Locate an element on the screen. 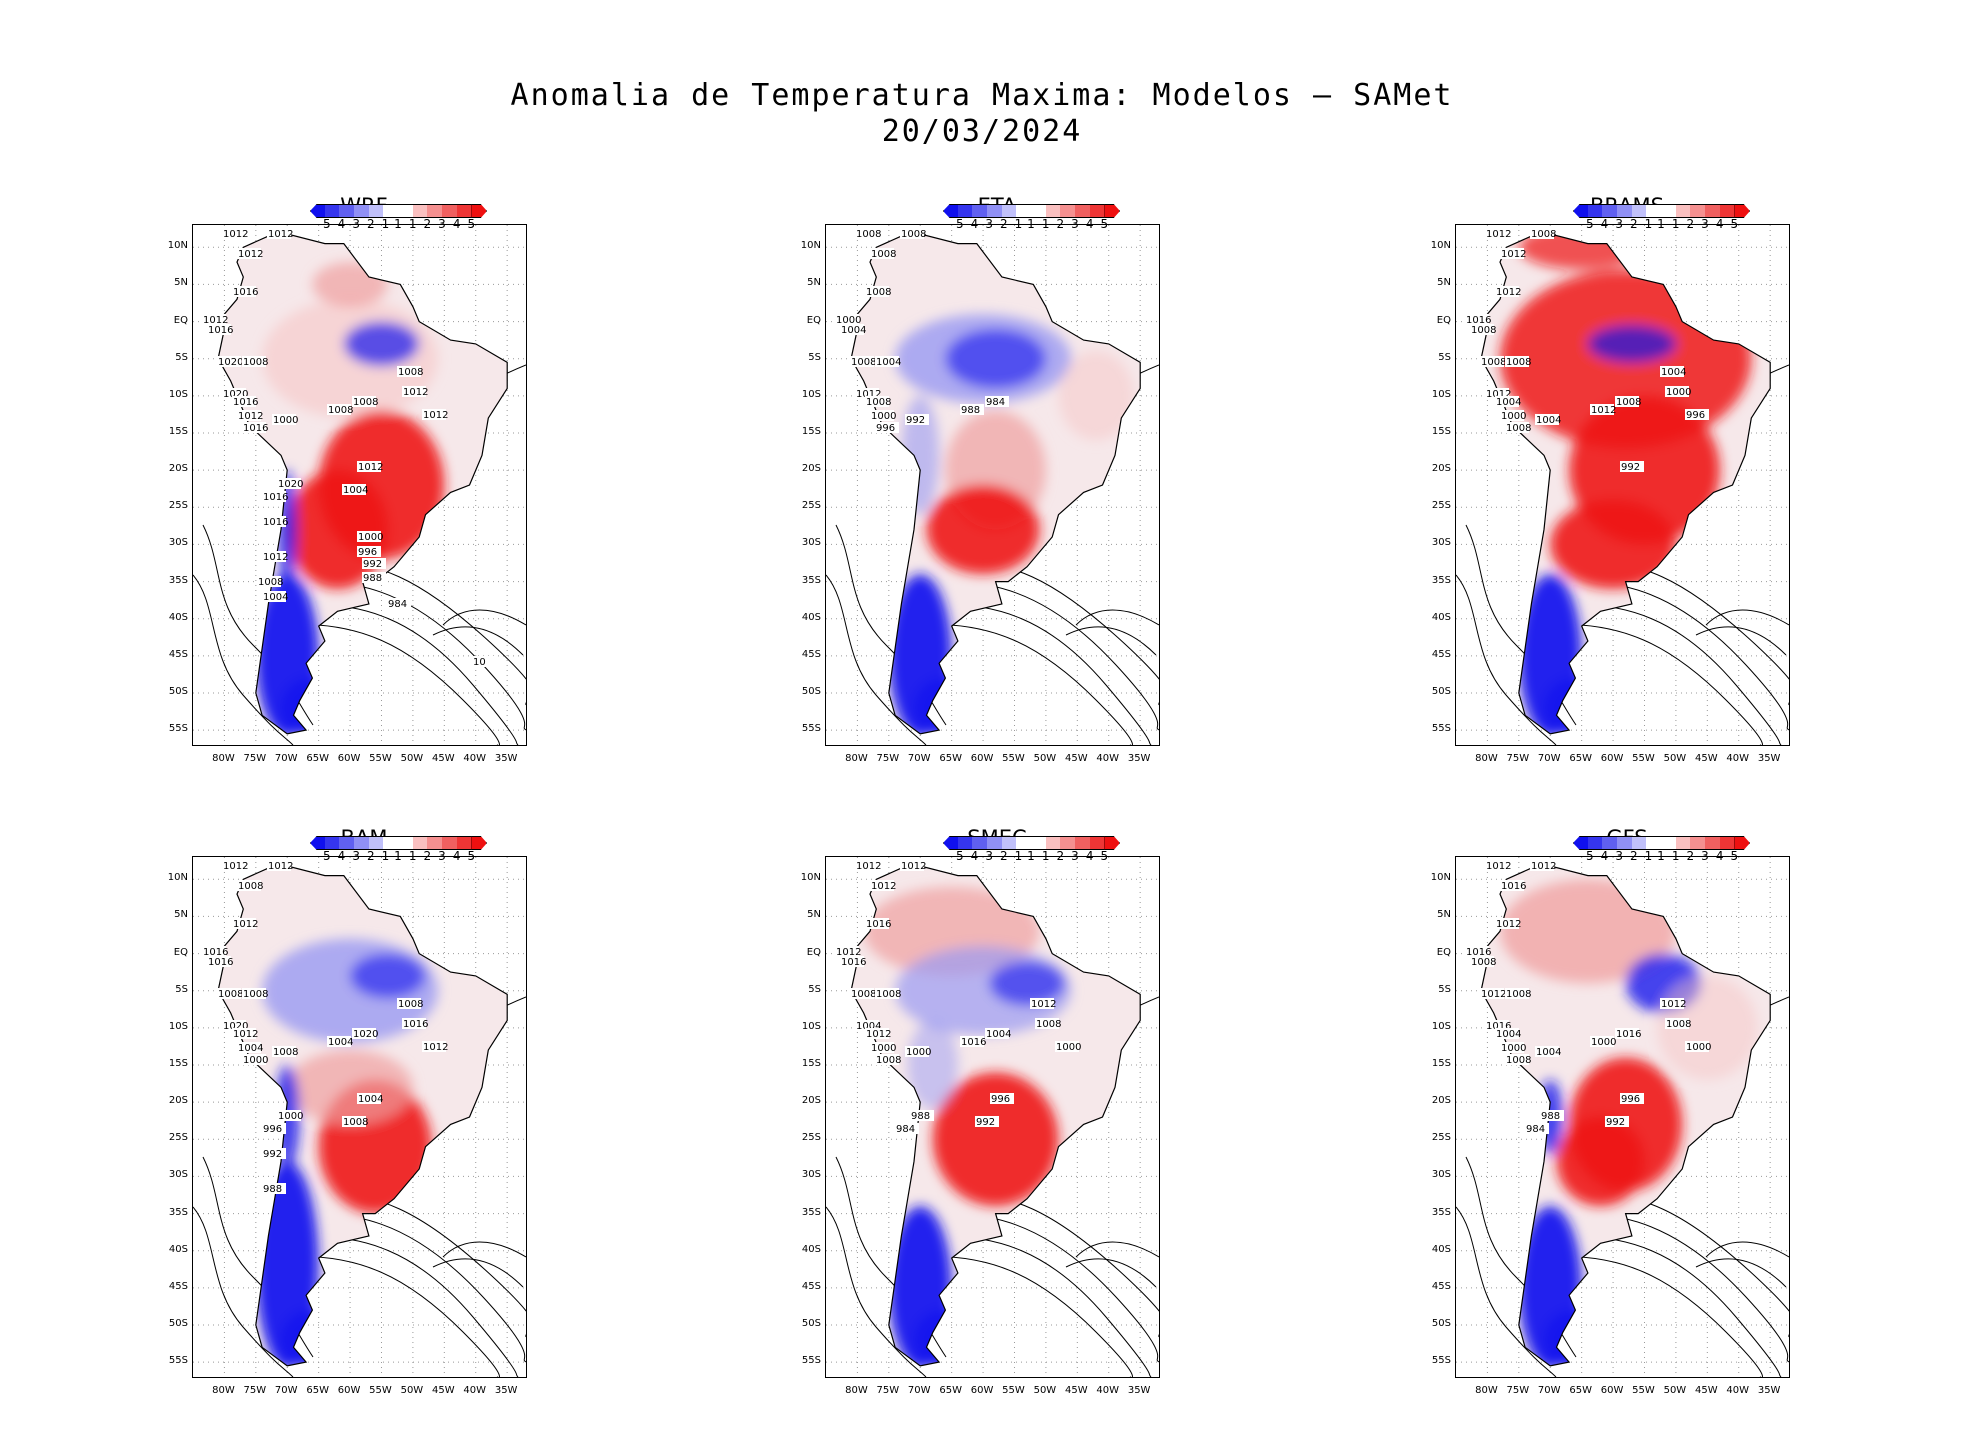  lat-tick-label: 10S is located at coordinates (178, 1026).